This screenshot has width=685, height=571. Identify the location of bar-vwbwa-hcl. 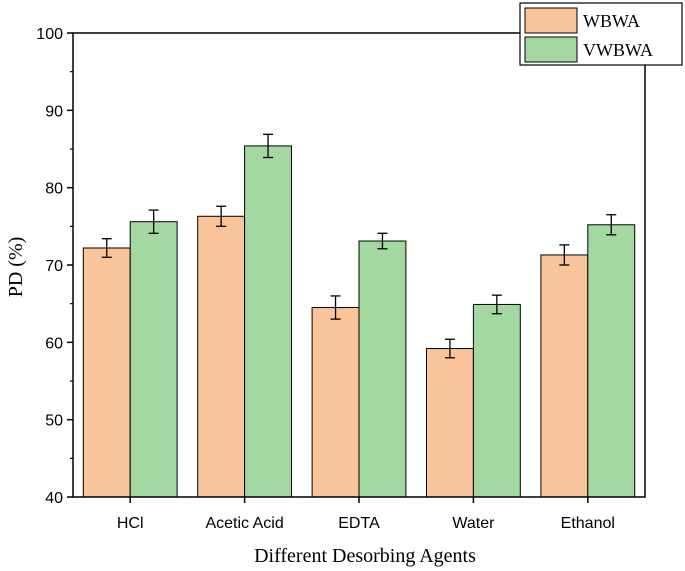
(153, 359).